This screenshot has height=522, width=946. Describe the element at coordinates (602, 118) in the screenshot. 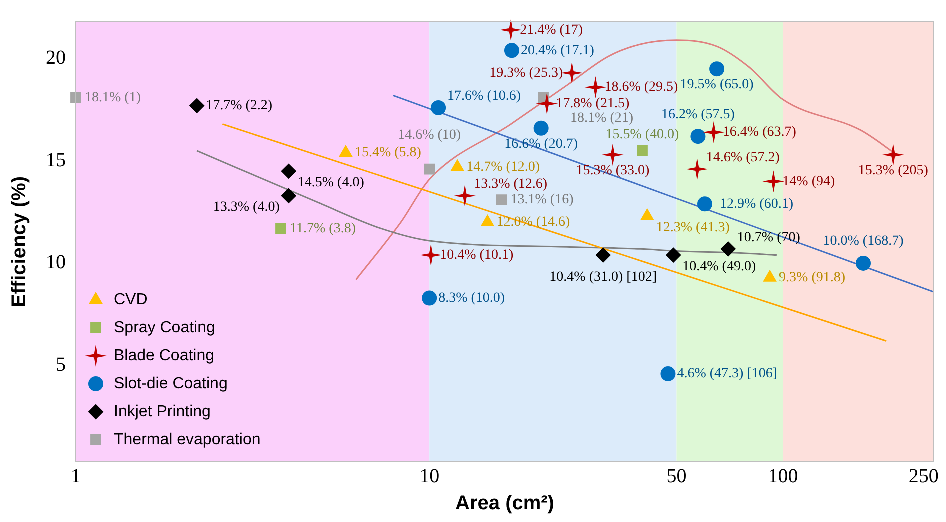

I see `data-label: 18.1% (21)` at that location.